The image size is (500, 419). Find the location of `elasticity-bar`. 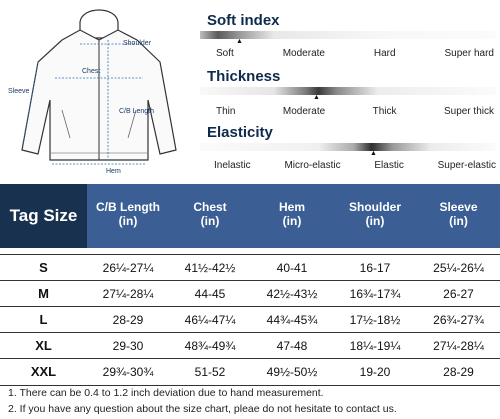

elasticity-bar is located at coordinates (348, 147).